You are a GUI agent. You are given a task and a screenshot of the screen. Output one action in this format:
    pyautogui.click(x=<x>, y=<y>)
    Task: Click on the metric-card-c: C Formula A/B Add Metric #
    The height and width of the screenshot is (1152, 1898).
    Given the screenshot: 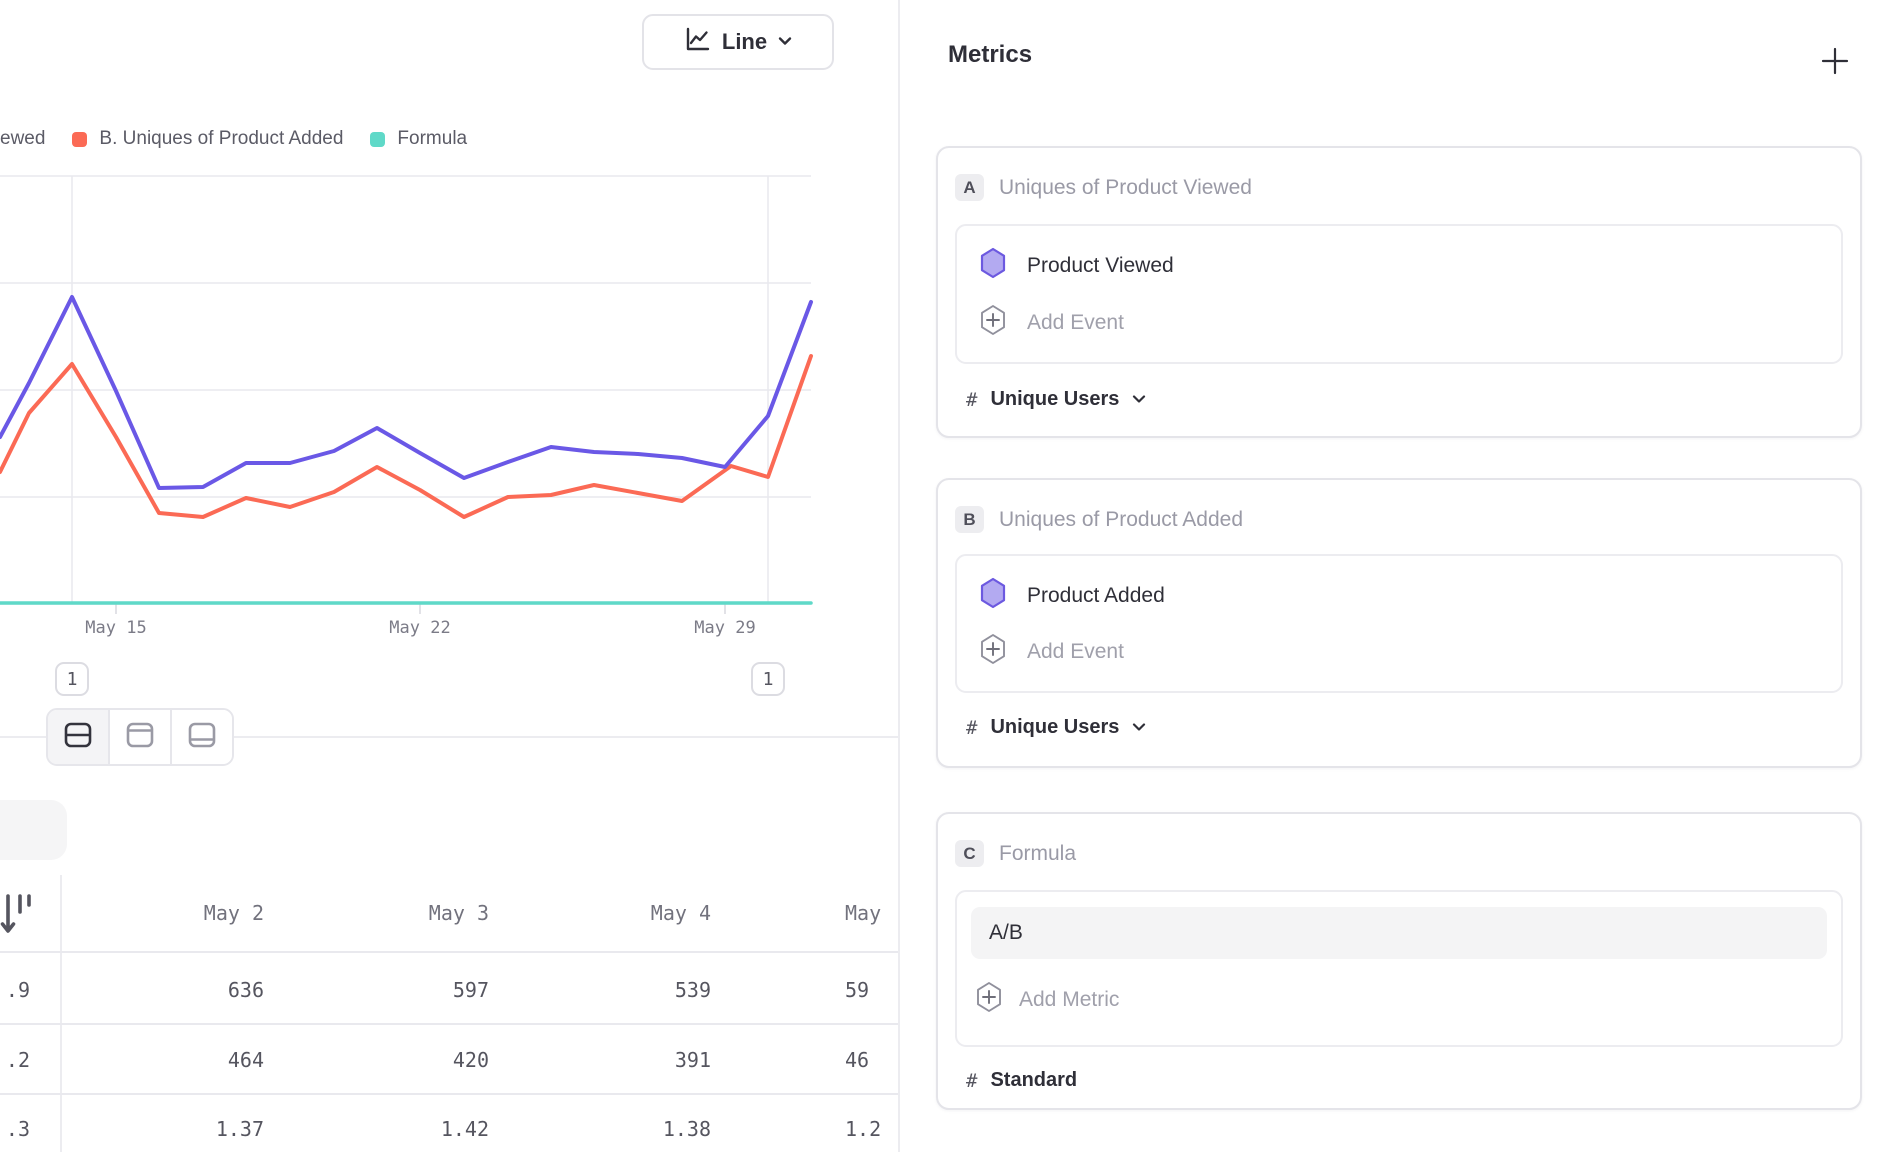 What is the action you would take?
    pyautogui.click(x=1399, y=961)
    